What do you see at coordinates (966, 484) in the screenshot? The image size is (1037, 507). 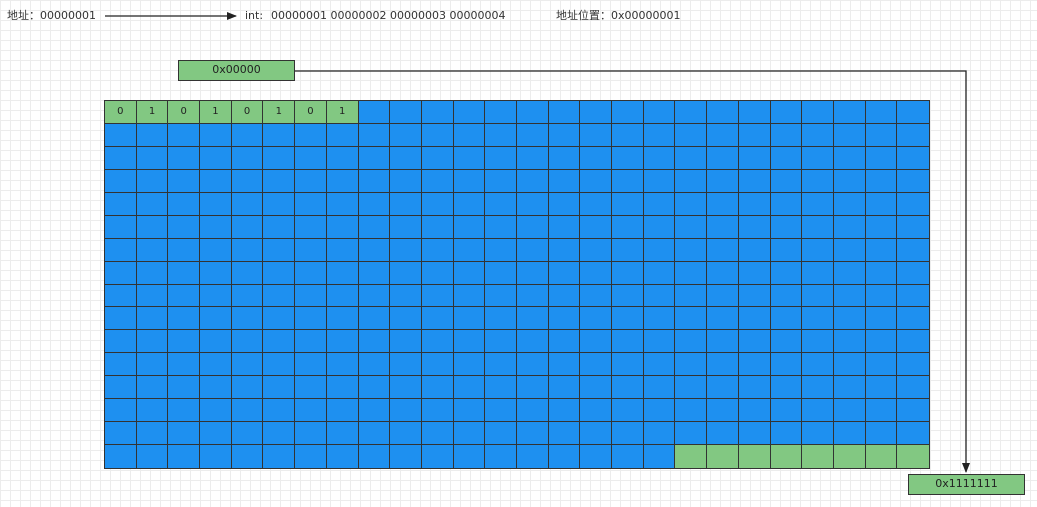 I see `end-address-box: 0x1111111` at bounding box center [966, 484].